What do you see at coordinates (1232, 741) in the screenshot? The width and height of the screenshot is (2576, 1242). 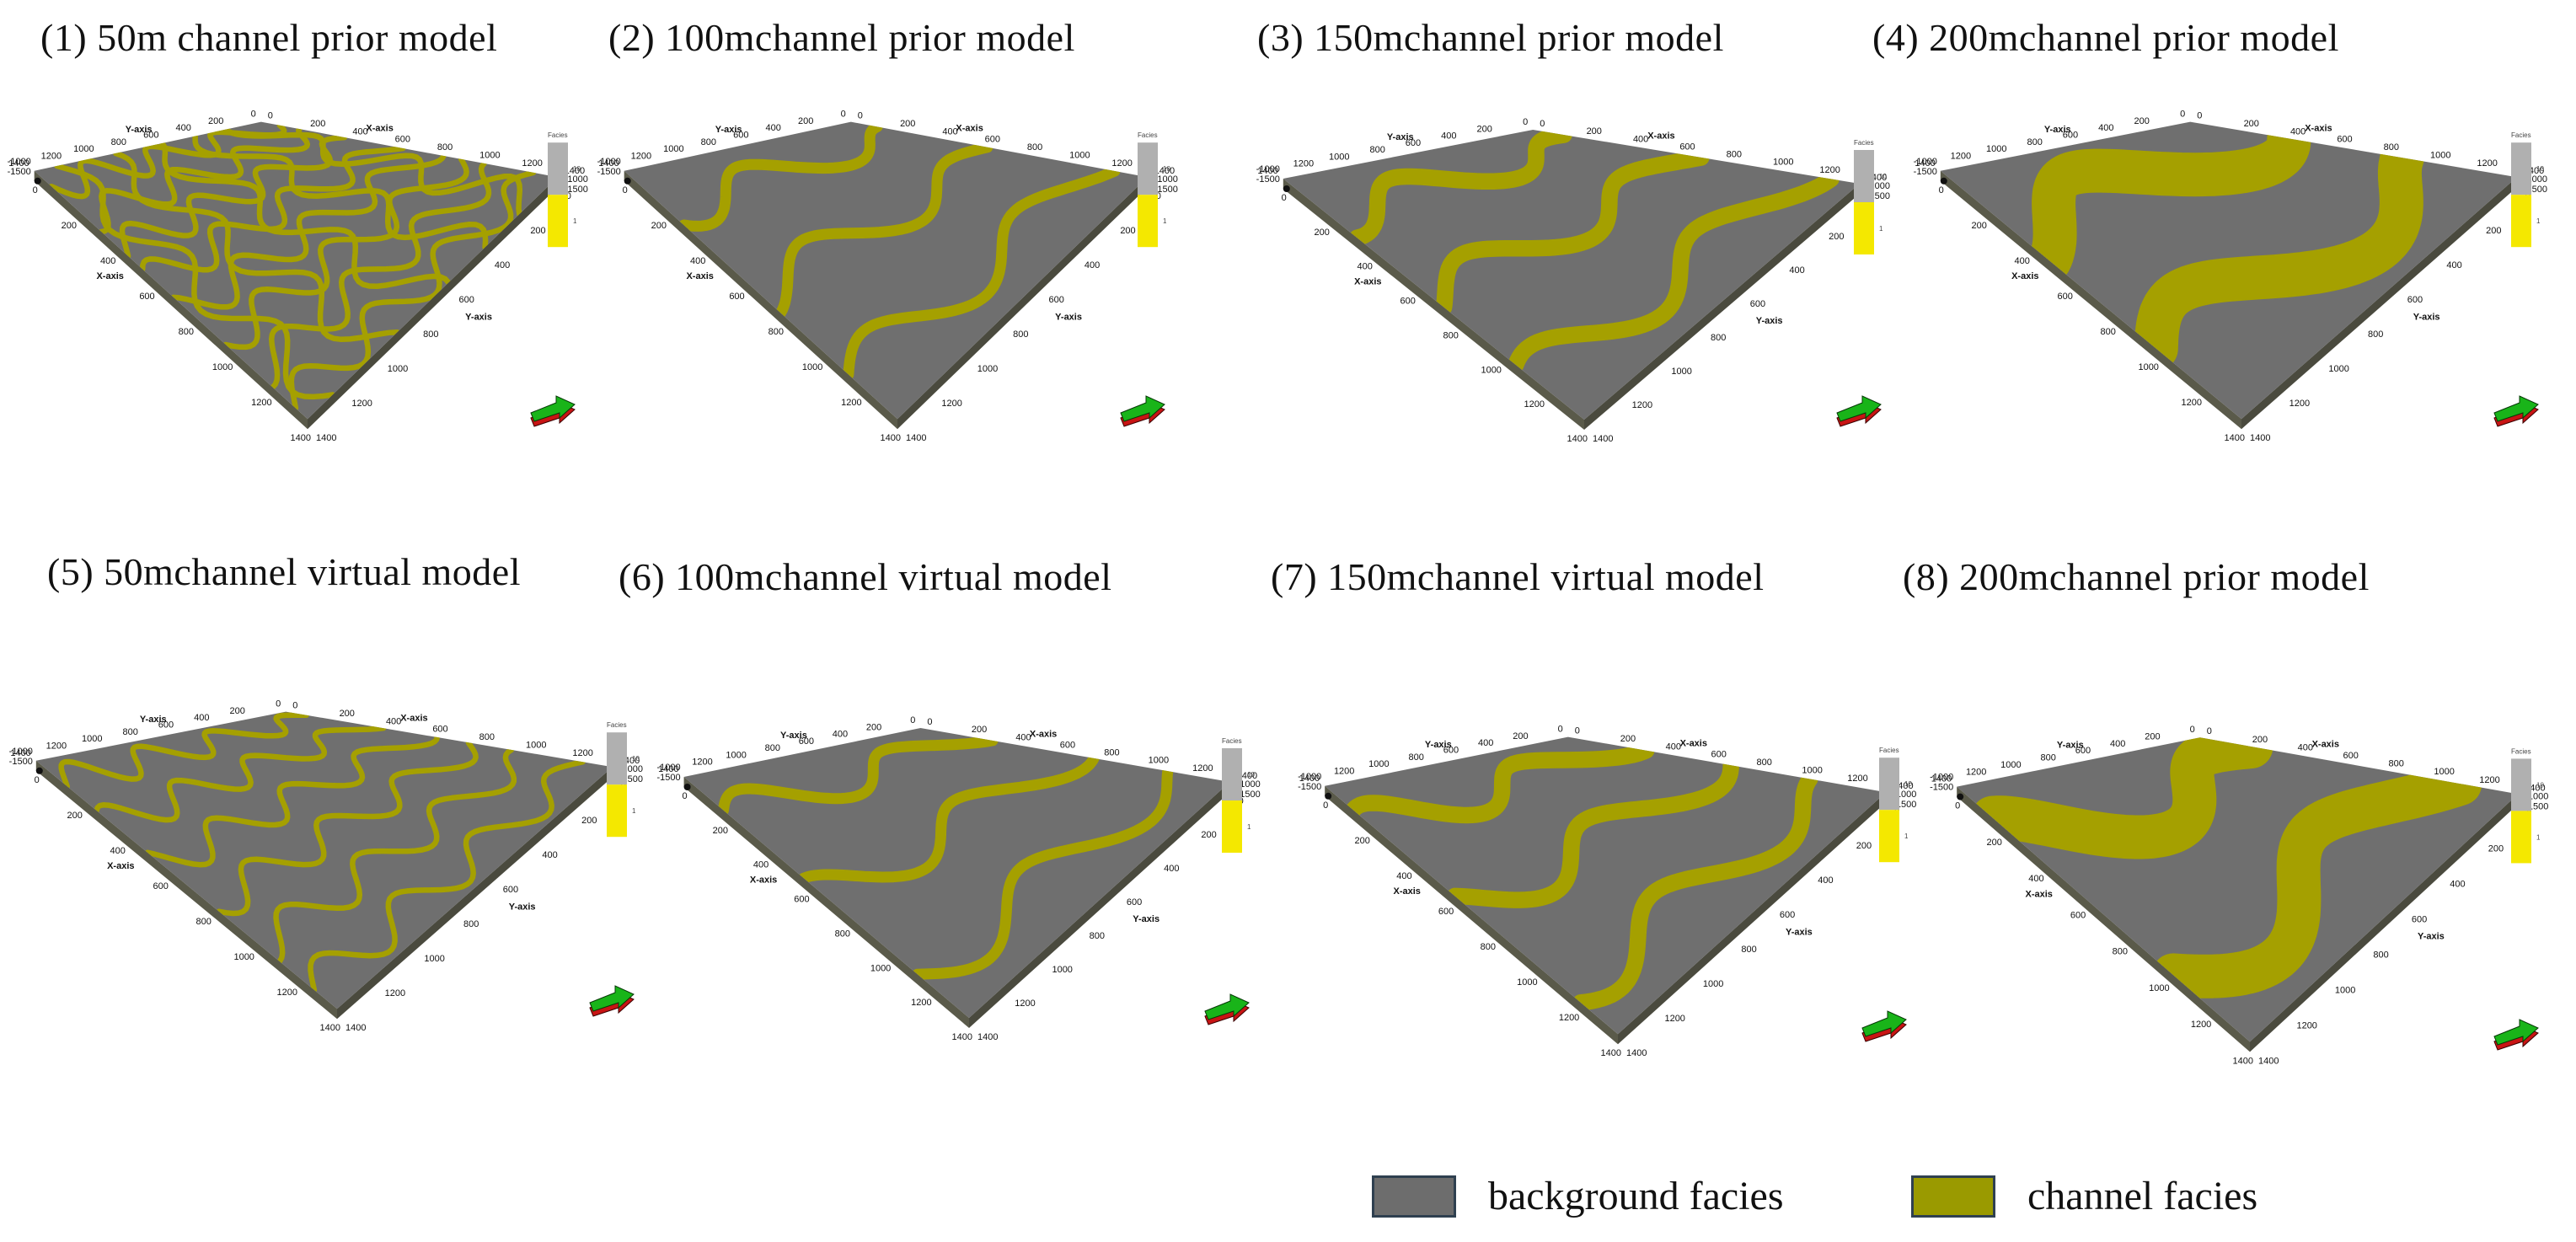 I see `colorbar-title: Facies` at bounding box center [1232, 741].